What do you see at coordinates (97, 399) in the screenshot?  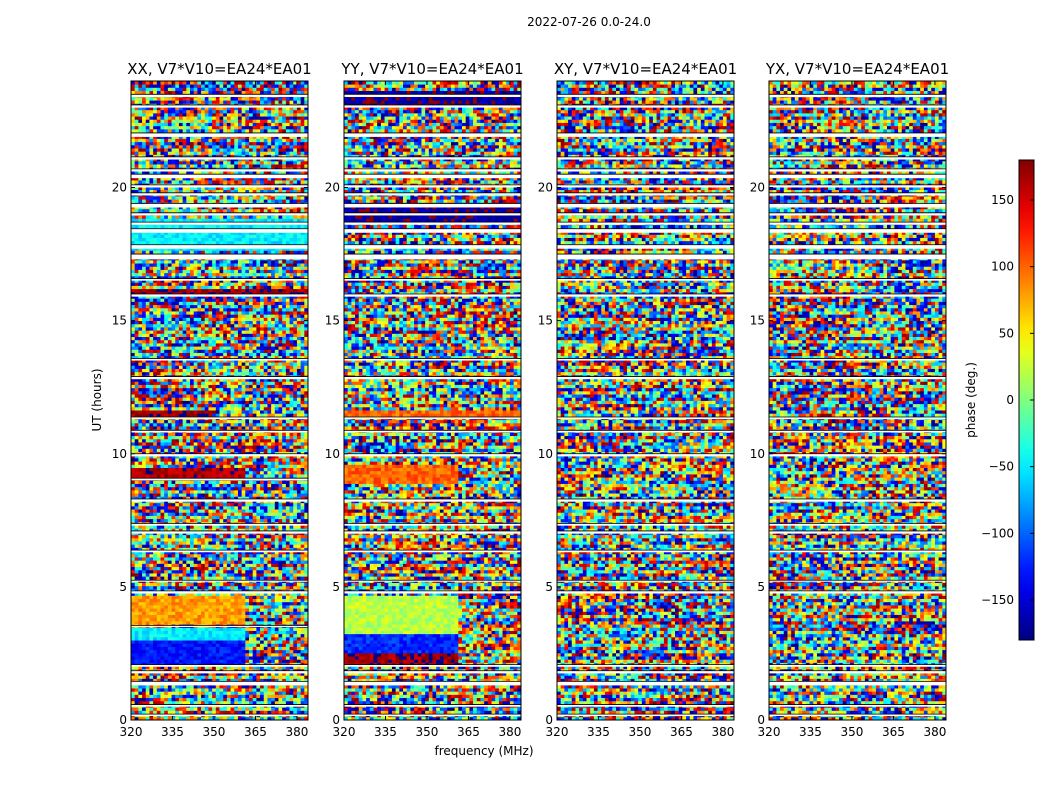 I see `y-axis-label: UT (hours)` at bounding box center [97, 399].